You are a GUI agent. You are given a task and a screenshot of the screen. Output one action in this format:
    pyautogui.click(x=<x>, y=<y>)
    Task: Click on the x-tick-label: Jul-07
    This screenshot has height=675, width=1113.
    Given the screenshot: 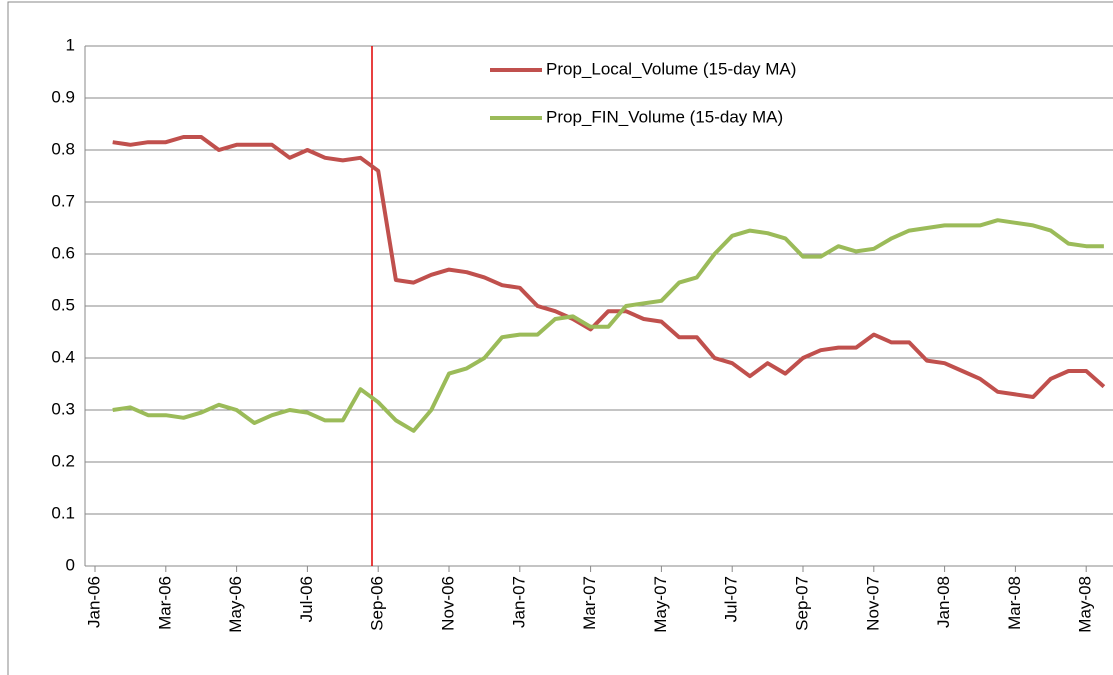 What is the action you would take?
    pyautogui.click(x=731, y=599)
    